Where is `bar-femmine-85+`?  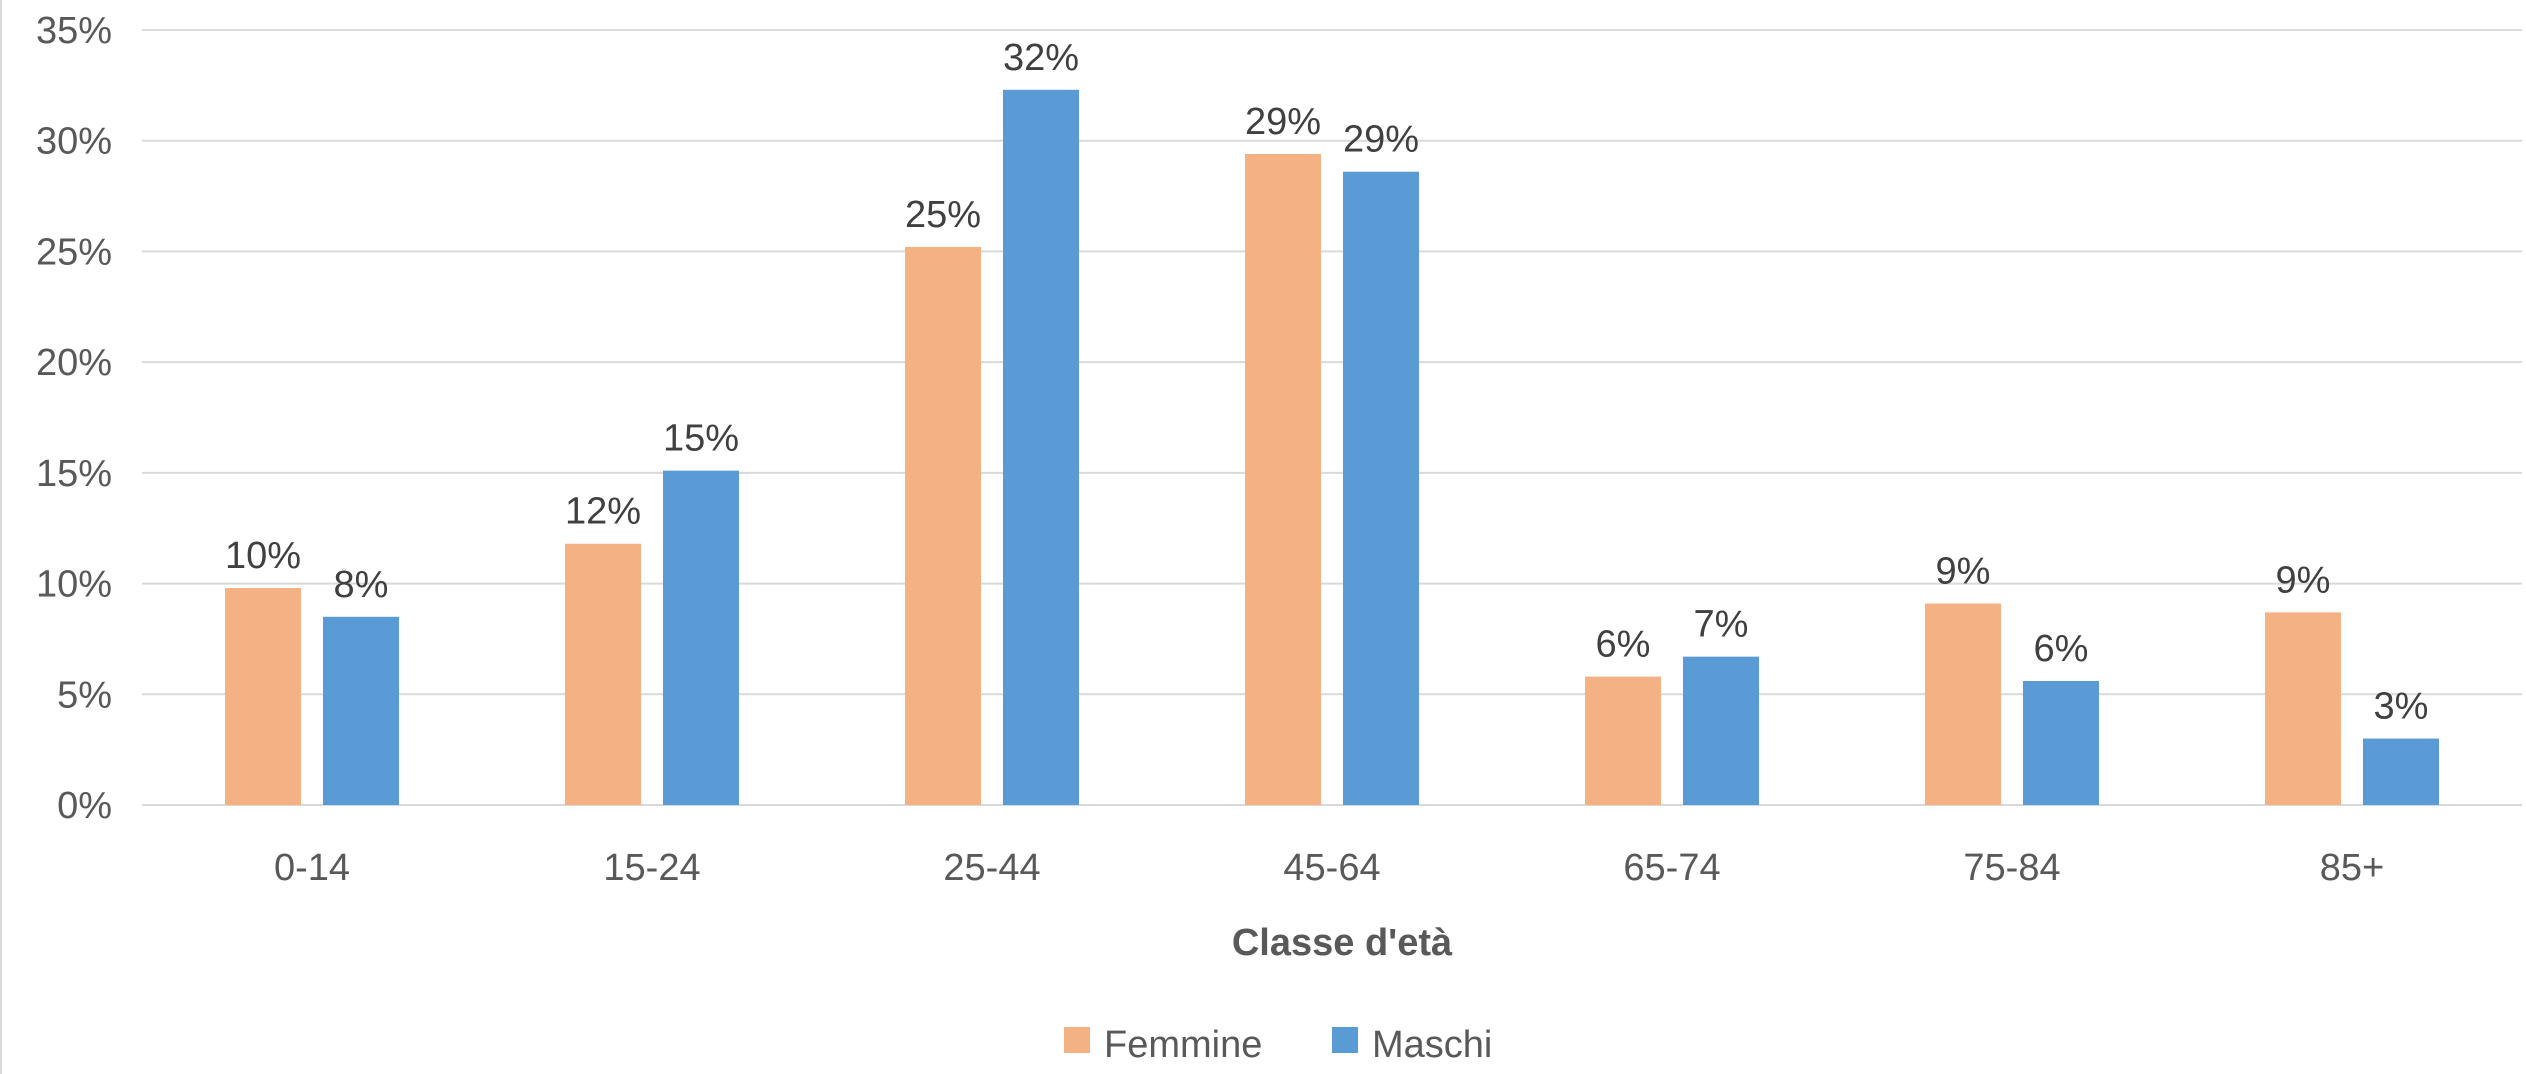
bar-femmine-85+ is located at coordinates (2303, 708).